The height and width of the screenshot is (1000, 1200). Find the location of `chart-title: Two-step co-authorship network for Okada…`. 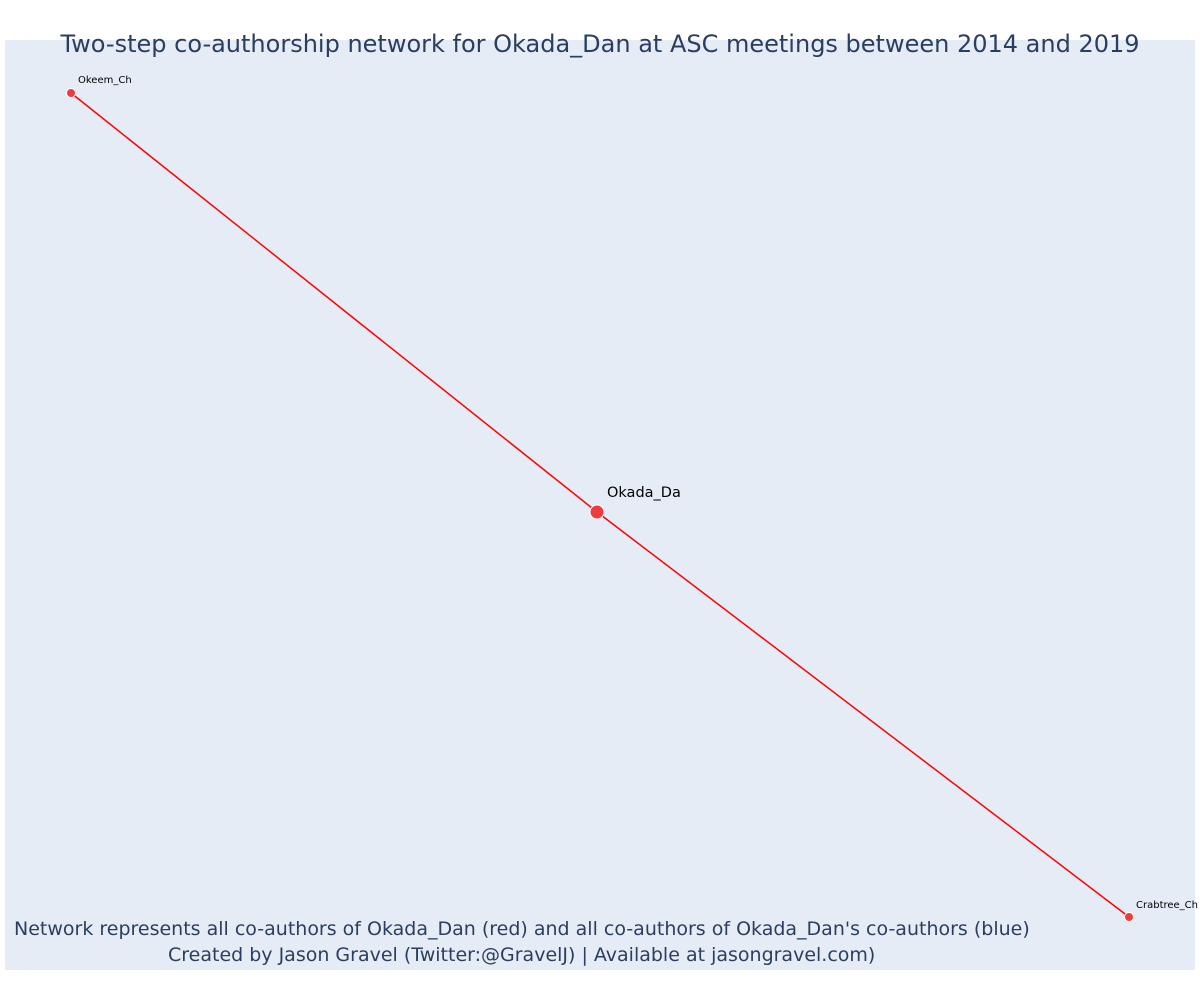

chart-title: Two-step co-authorship network for Okada… is located at coordinates (600, 44).